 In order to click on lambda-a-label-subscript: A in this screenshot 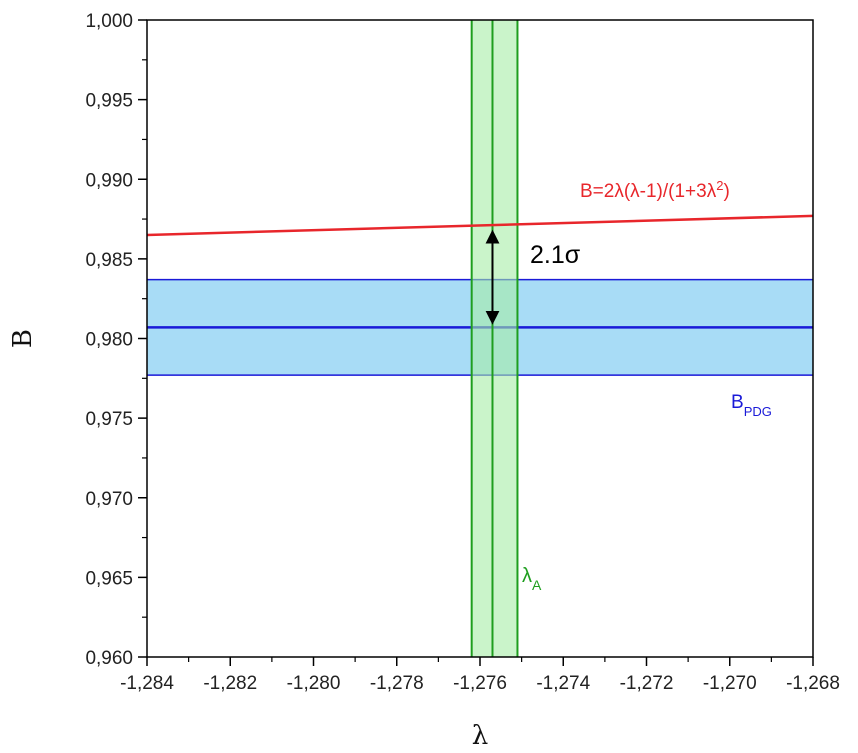, I will do `click(537, 585)`.